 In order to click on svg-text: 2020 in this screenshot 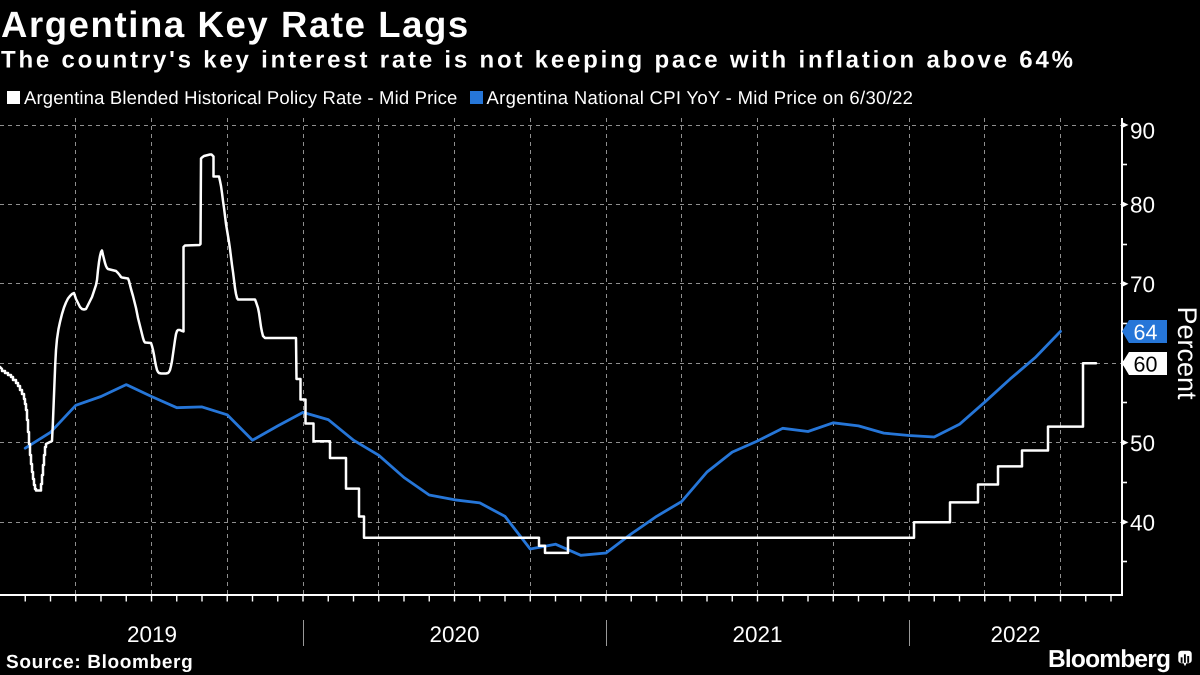, I will do `click(454, 634)`.